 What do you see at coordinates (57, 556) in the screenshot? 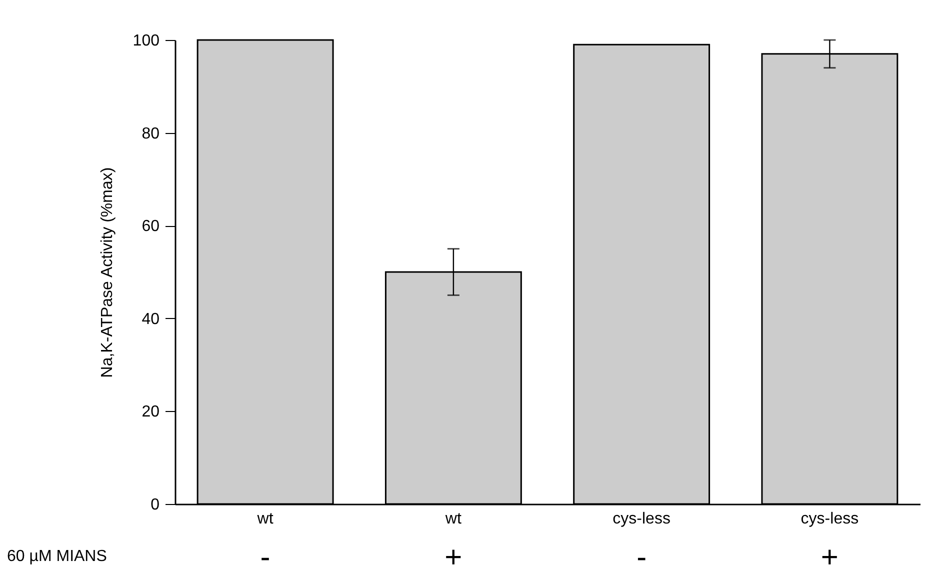
I see `text: 60 µM MIANS` at bounding box center [57, 556].